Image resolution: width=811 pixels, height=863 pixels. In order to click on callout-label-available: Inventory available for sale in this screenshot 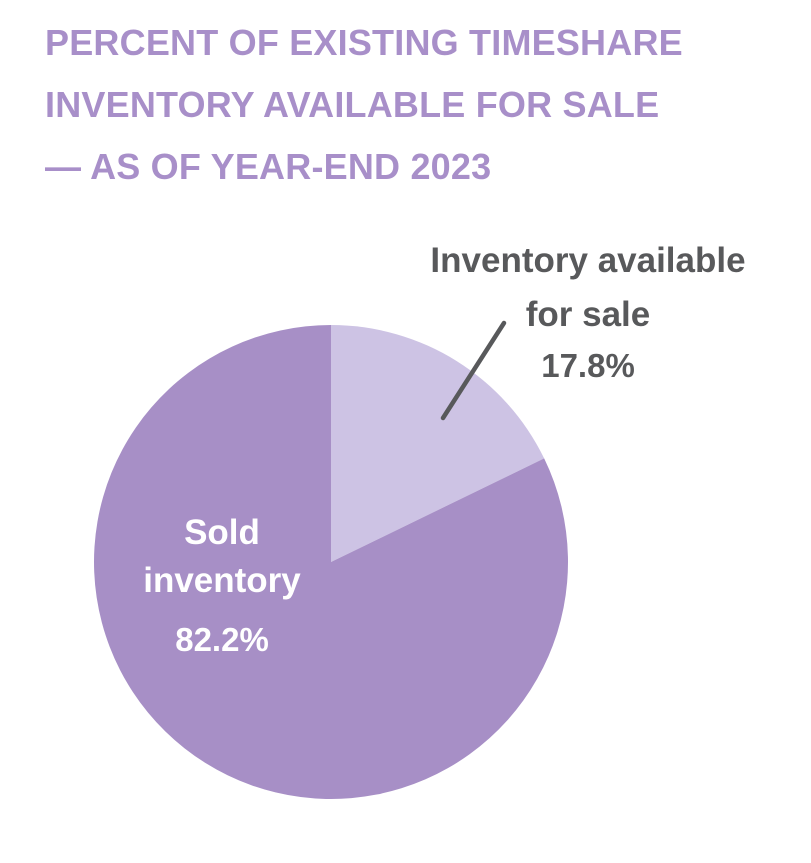, I will do `click(587, 288)`.